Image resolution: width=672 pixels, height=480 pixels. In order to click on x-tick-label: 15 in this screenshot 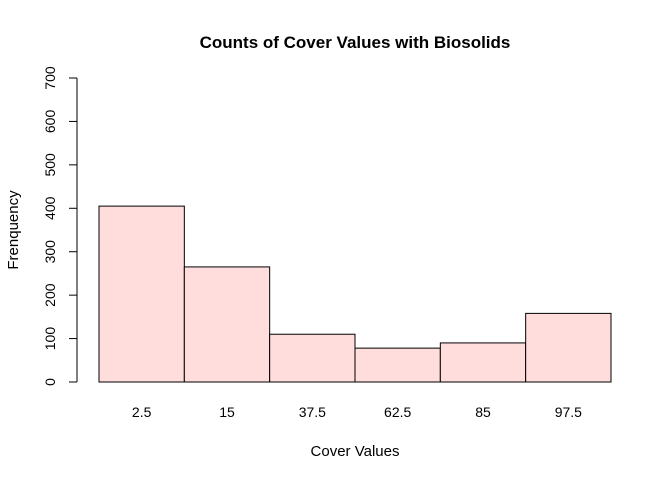, I will do `click(227, 412)`.